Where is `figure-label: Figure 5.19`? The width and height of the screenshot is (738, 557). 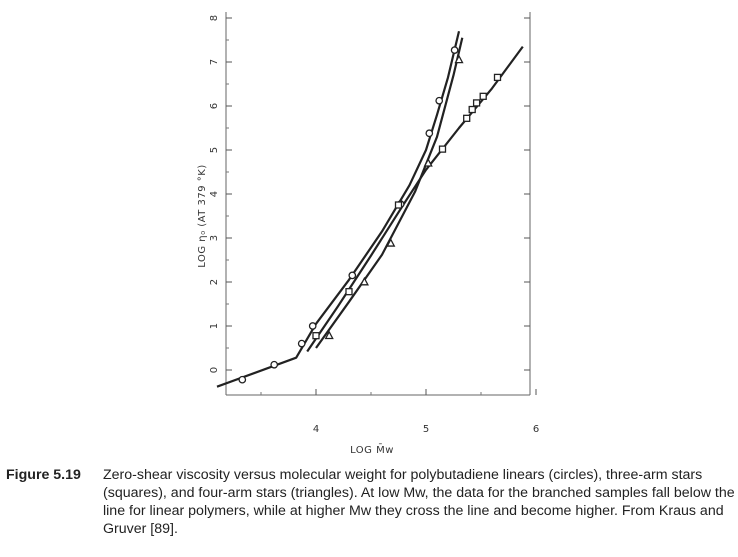 figure-label: Figure 5.19 is located at coordinates (43, 475).